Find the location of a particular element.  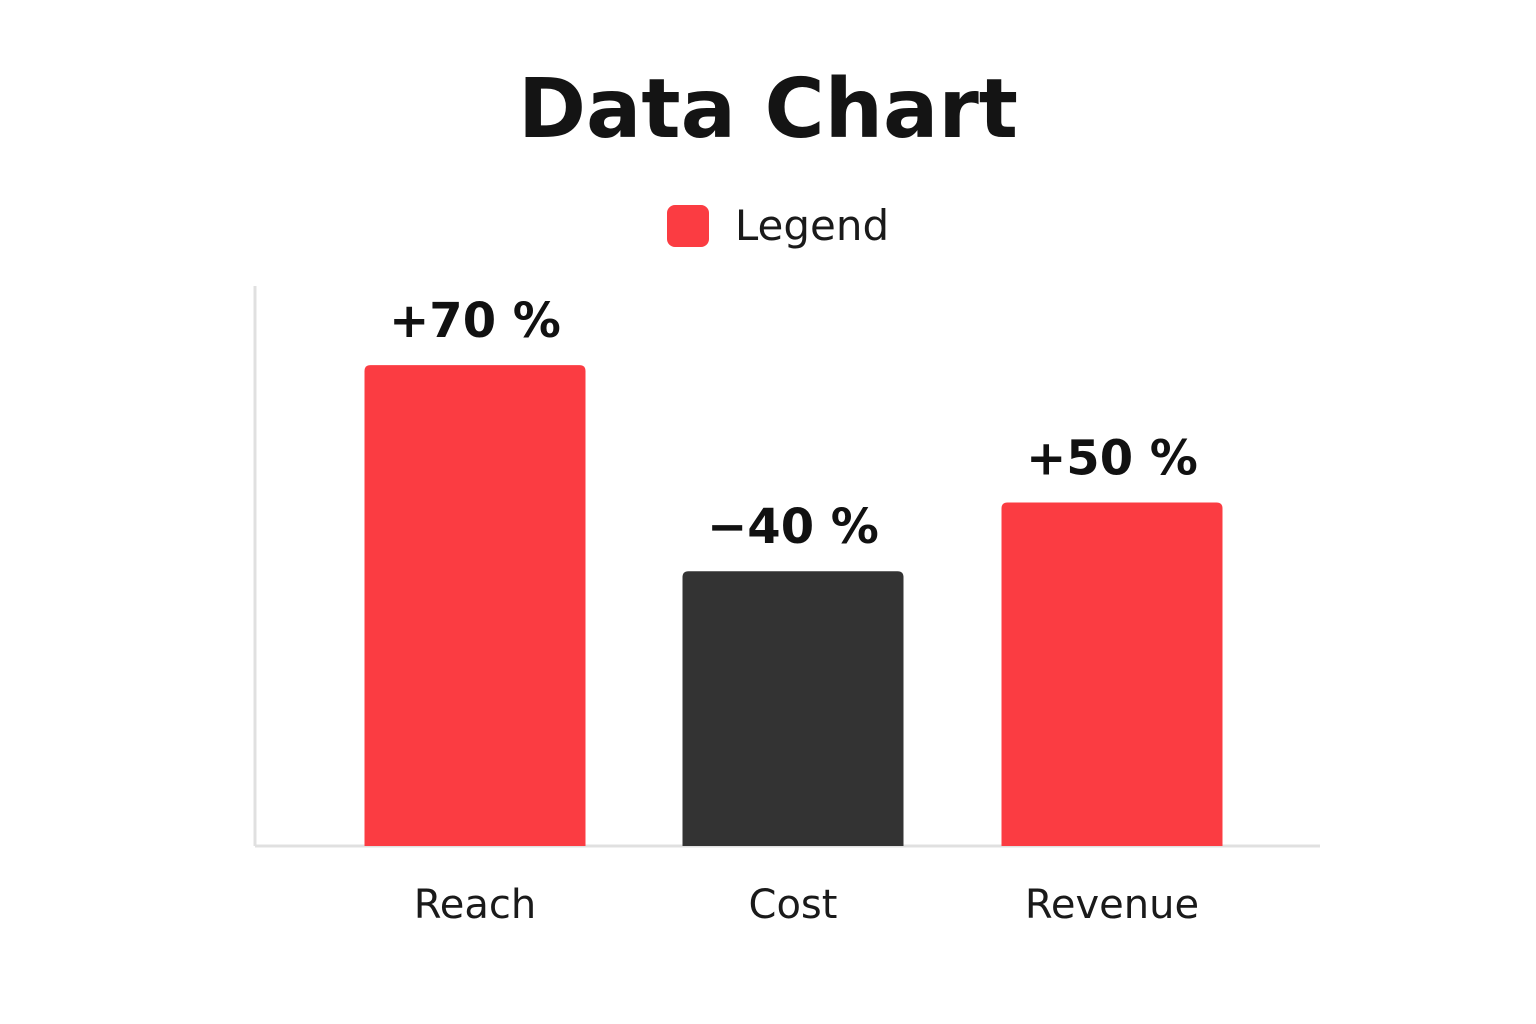

bar-reach is located at coordinates (475, 605).